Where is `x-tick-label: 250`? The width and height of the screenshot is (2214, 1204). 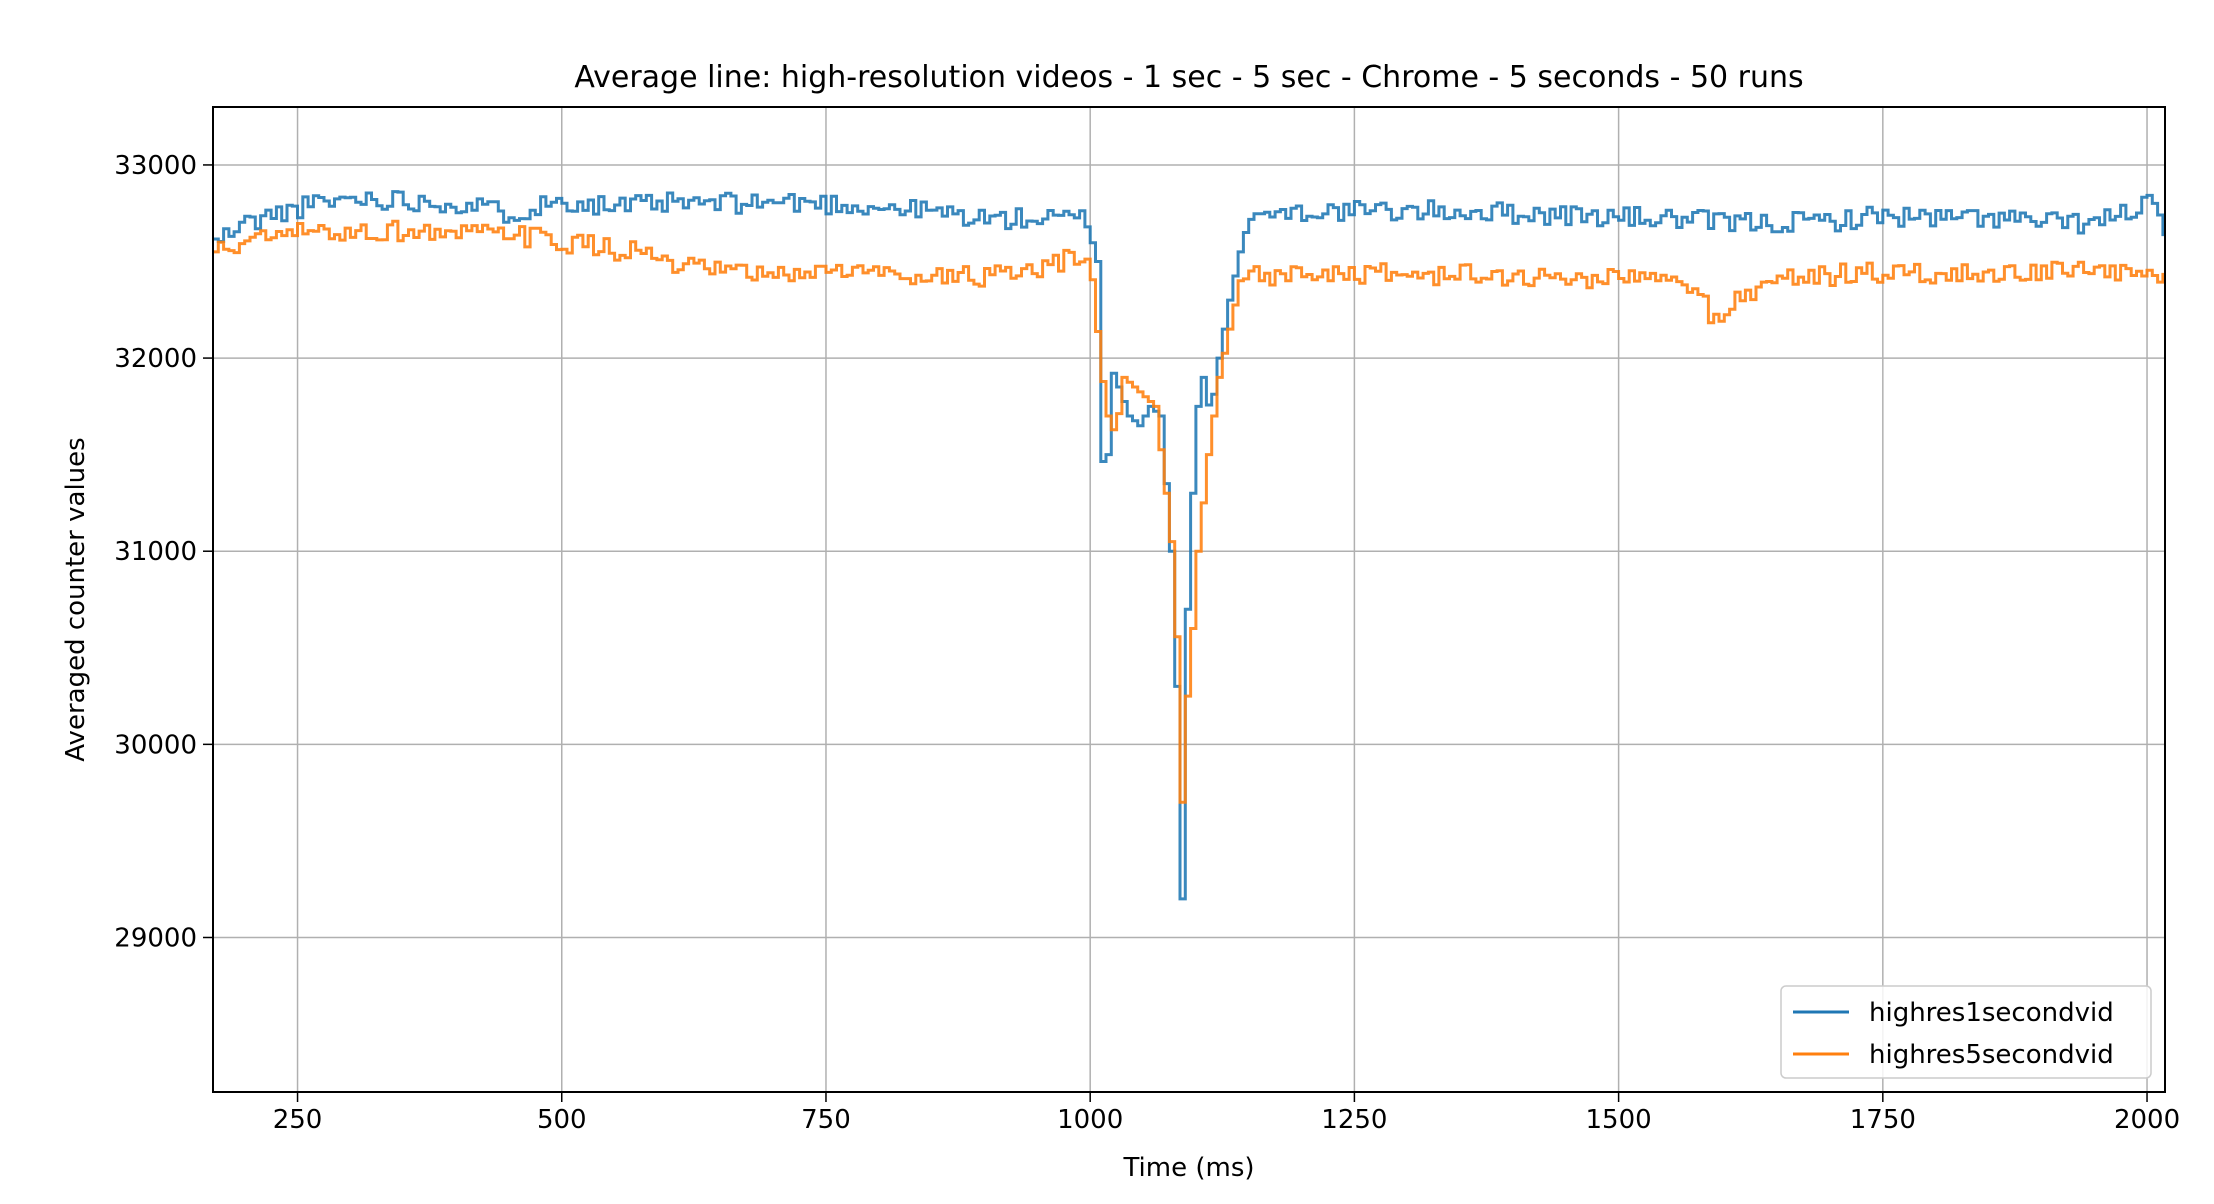 x-tick-label: 250 is located at coordinates (298, 1120).